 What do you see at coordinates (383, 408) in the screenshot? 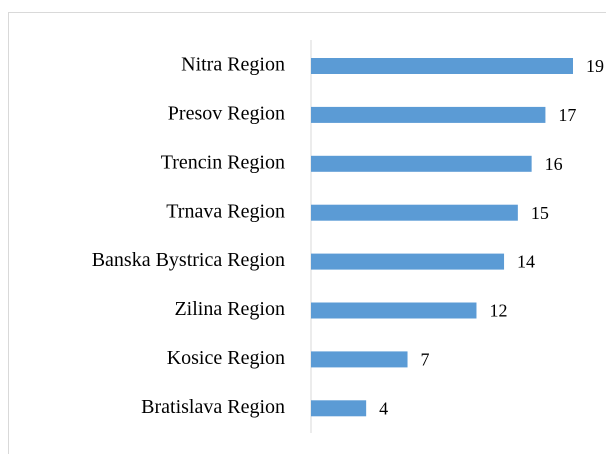
I see `value-label: 4` at bounding box center [383, 408].